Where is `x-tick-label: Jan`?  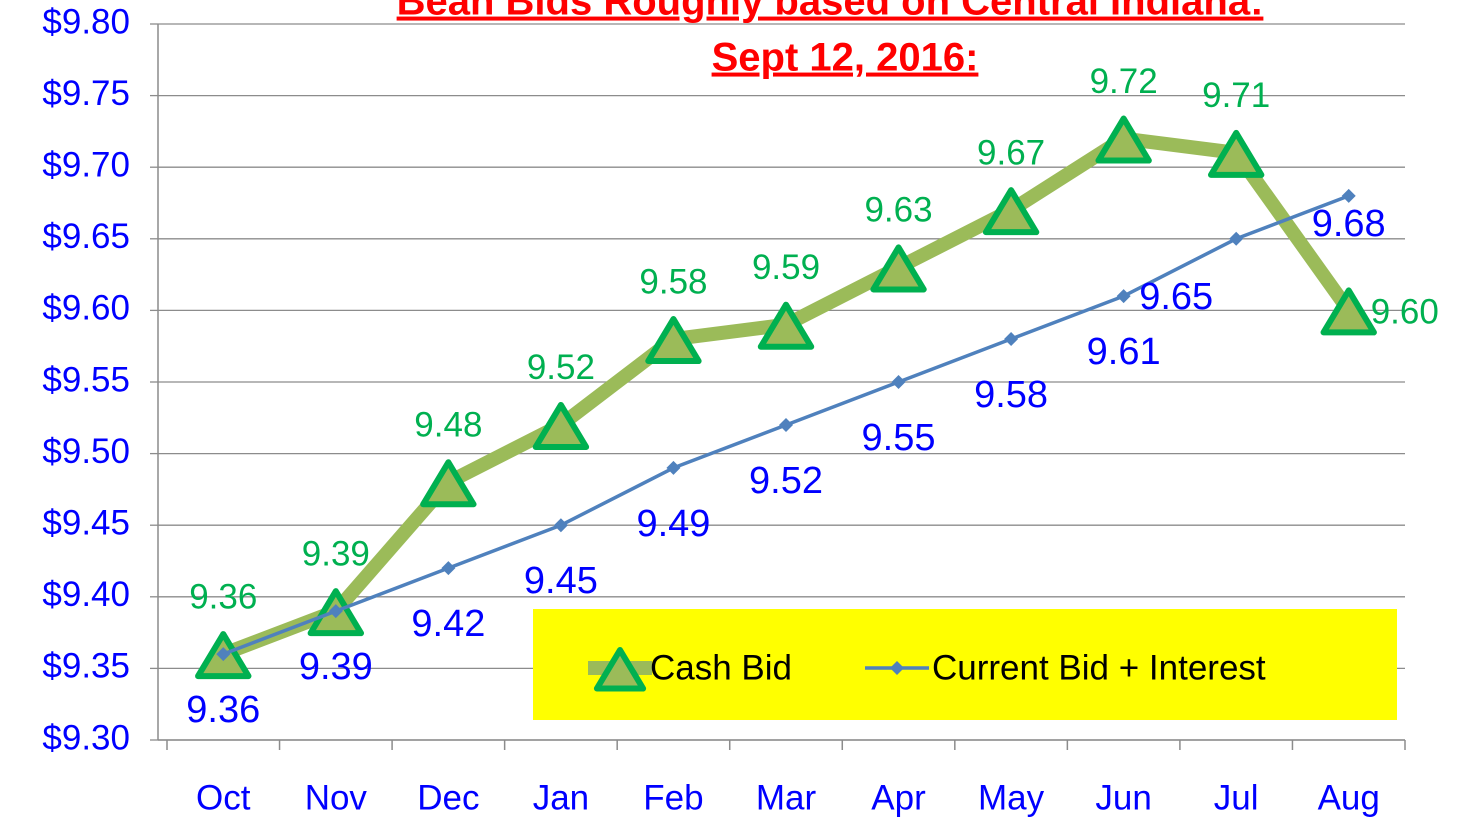 x-tick-label: Jan is located at coordinates (561, 797).